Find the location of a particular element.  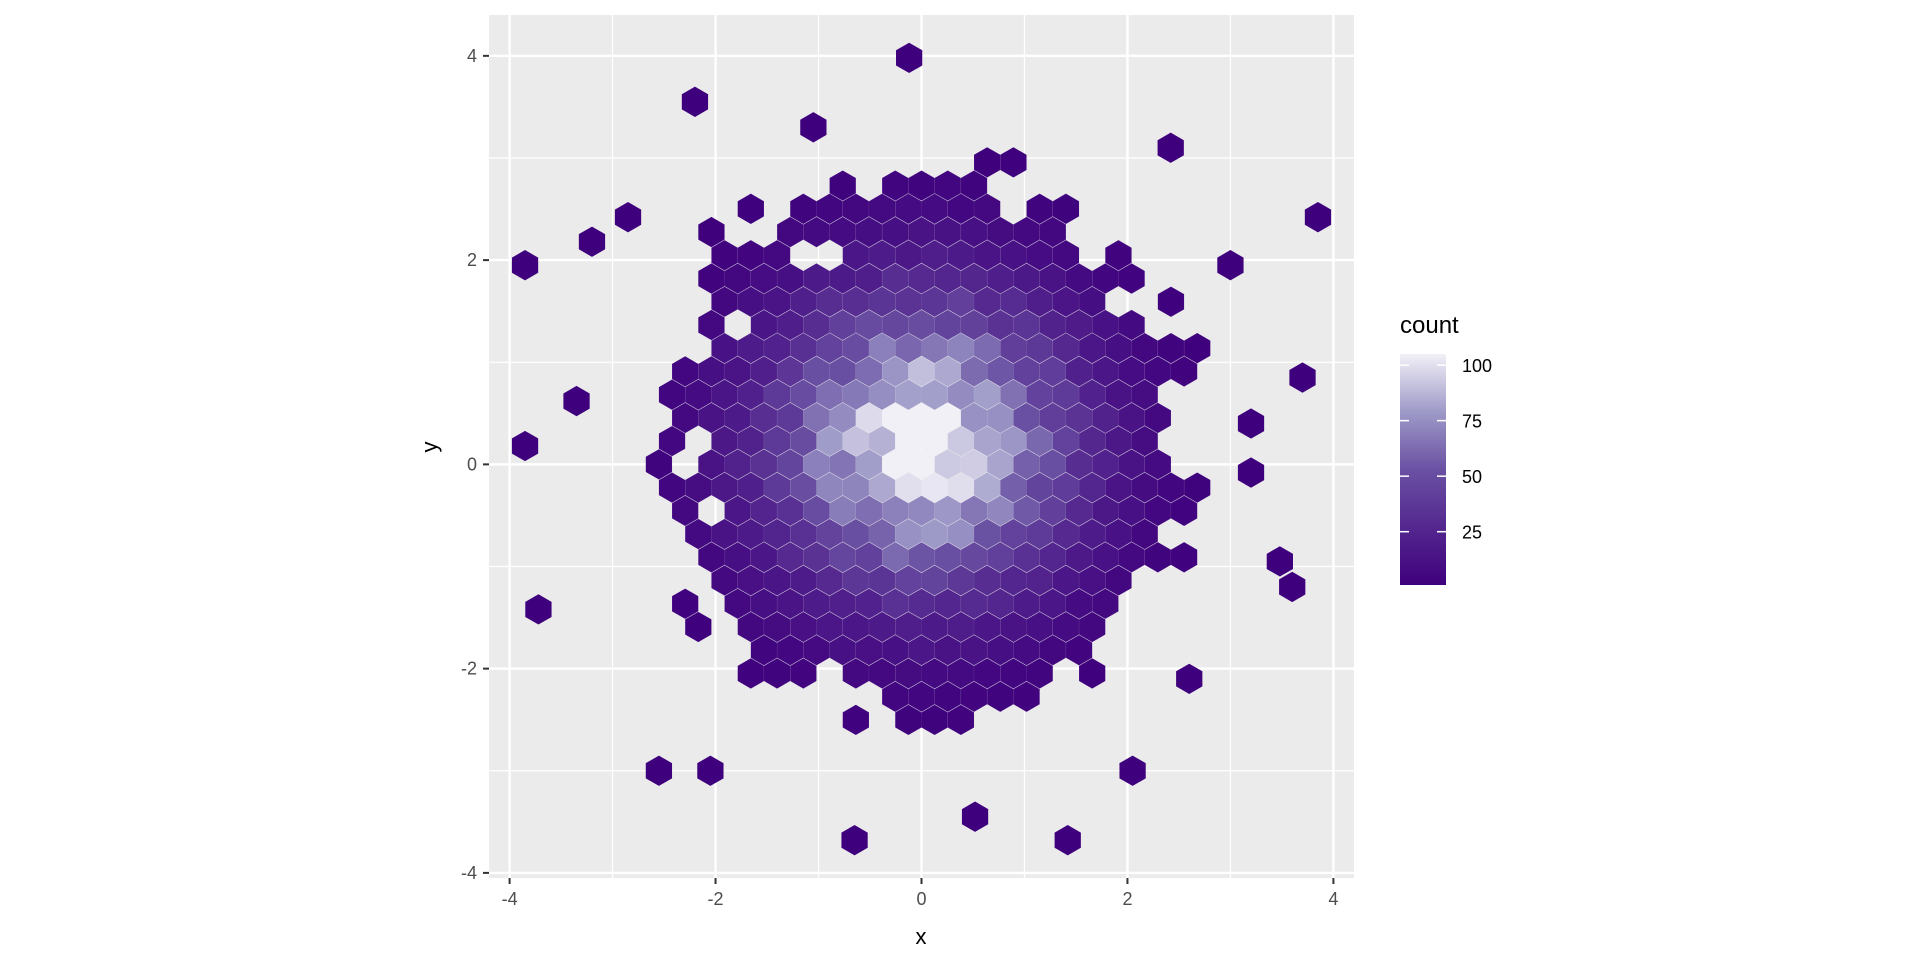

x-axis-tick-labels: -4 -2 0 2 4 is located at coordinates (920, 899).